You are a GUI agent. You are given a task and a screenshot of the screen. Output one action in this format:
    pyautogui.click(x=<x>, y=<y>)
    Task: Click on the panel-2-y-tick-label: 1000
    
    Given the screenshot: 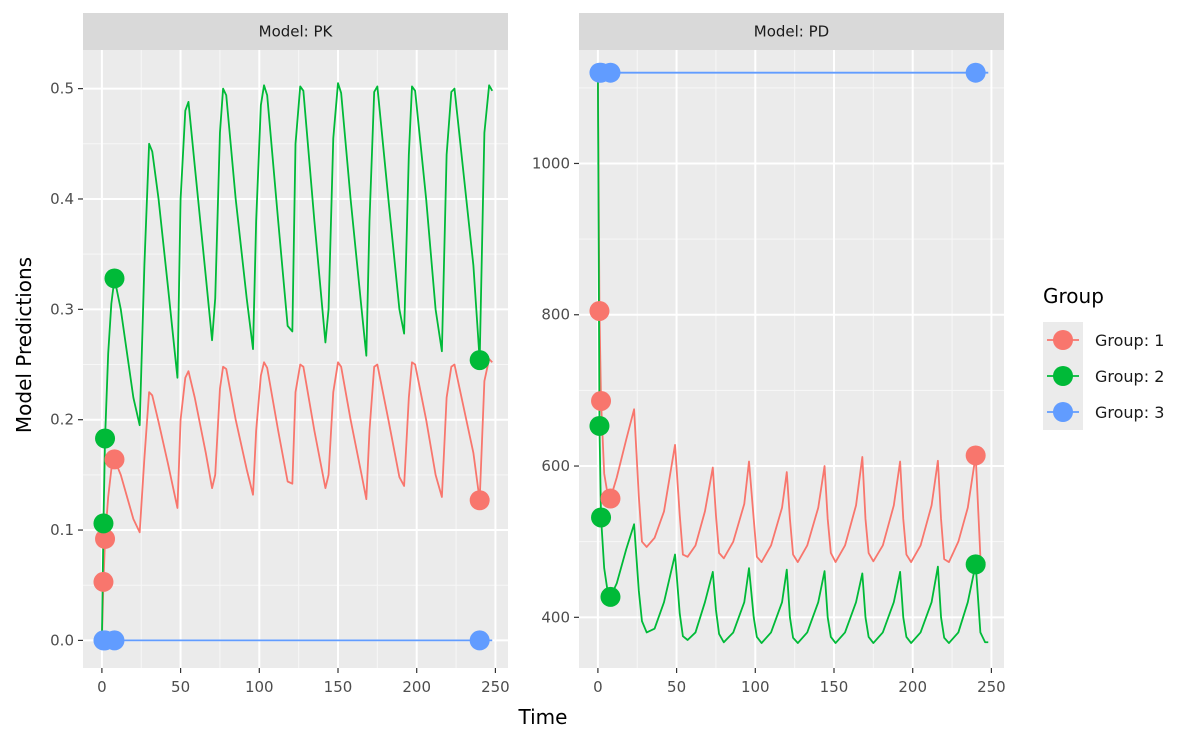 What is the action you would take?
    pyautogui.click(x=551, y=163)
    